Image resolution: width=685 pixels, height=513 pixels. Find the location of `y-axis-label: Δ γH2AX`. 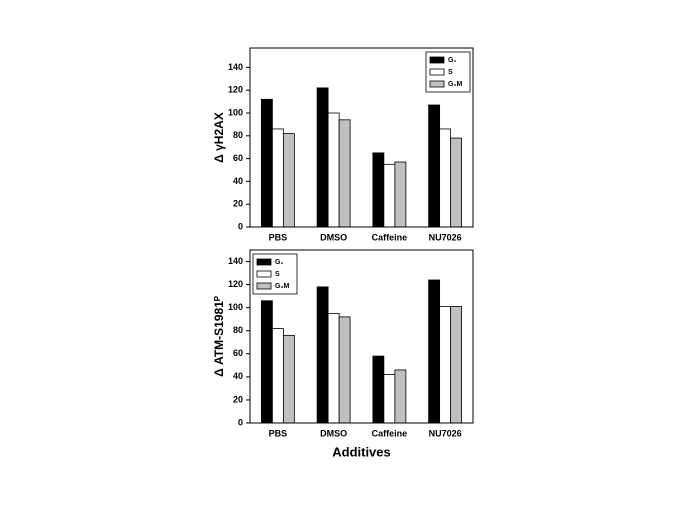

y-axis-label: Δ γH2AX is located at coordinates (219, 137).